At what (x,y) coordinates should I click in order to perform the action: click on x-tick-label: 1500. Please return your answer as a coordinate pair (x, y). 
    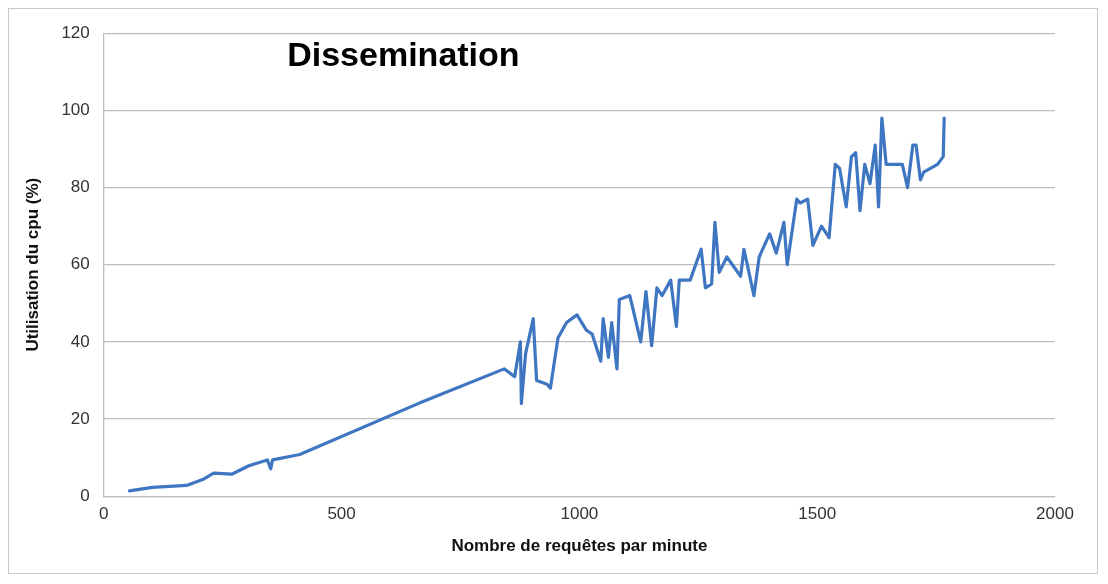
    Looking at the image, I should click on (817, 514).